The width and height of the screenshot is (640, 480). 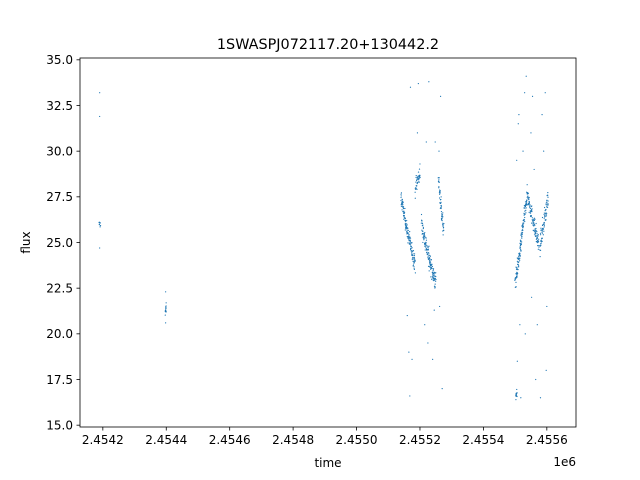 What do you see at coordinates (59, 380) in the screenshot?
I see `y-tick-label: 17.5` at bounding box center [59, 380].